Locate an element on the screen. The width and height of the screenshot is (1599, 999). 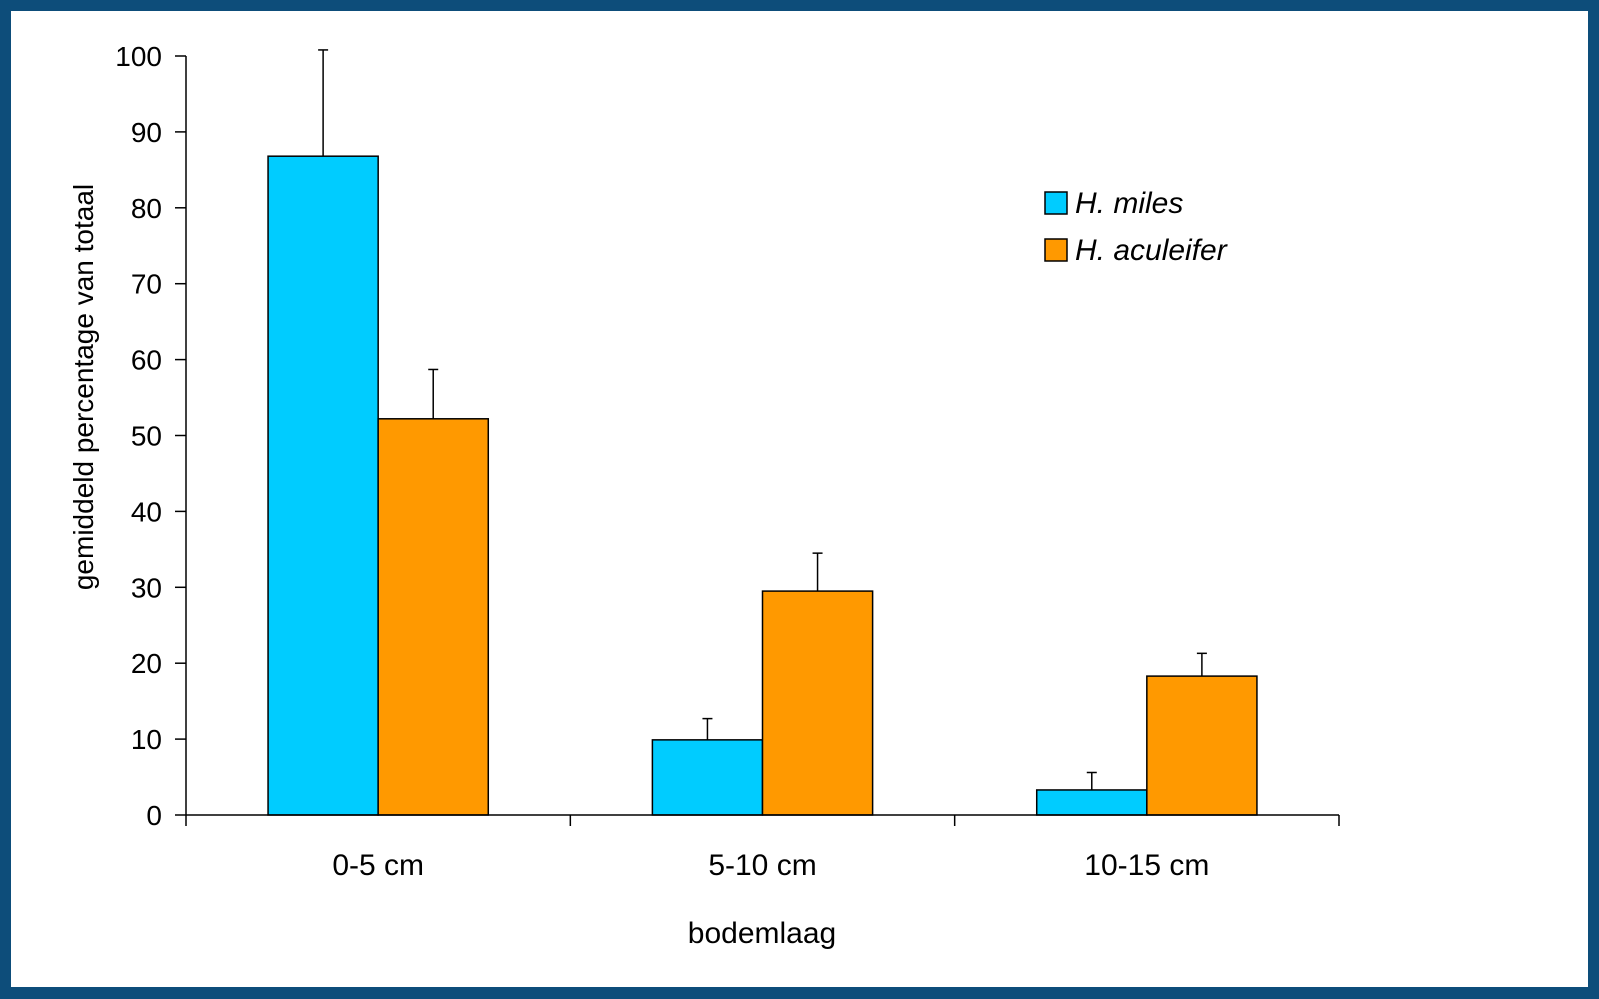
y-tick-label: 0 is located at coordinates (154, 815).